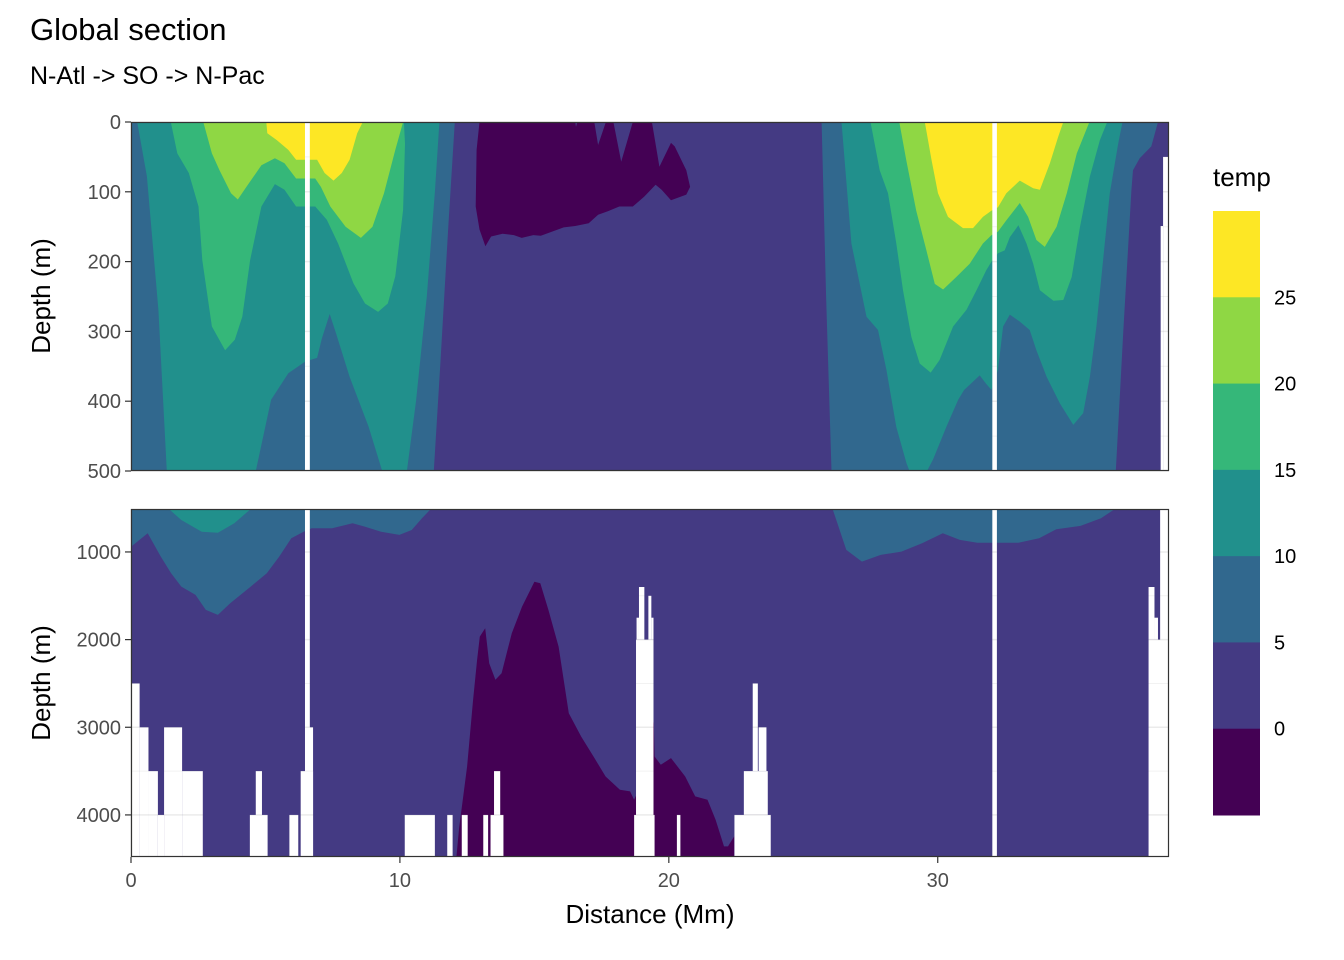  What do you see at coordinates (537, 874) in the screenshot?
I see `x-axis: 0 10 20 30` at bounding box center [537, 874].